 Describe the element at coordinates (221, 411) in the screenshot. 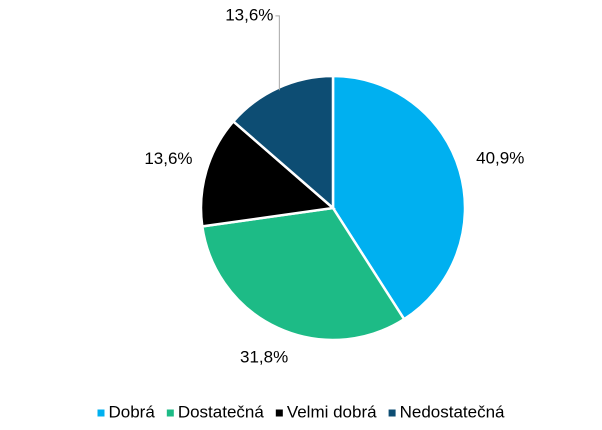

I see `legend-label: Dostatečná` at that location.